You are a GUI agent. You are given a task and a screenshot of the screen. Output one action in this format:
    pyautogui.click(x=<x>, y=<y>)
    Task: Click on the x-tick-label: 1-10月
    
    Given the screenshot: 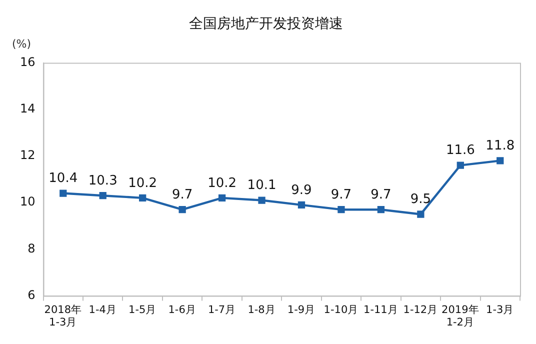 What is the action you would take?
    pyautogui.click(x=341, y=310)
    